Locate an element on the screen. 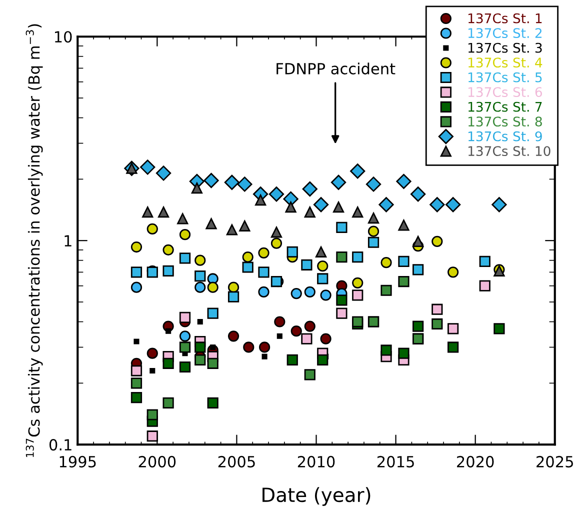  x-tick-label: 1995 is located at coordinates (78, 462).